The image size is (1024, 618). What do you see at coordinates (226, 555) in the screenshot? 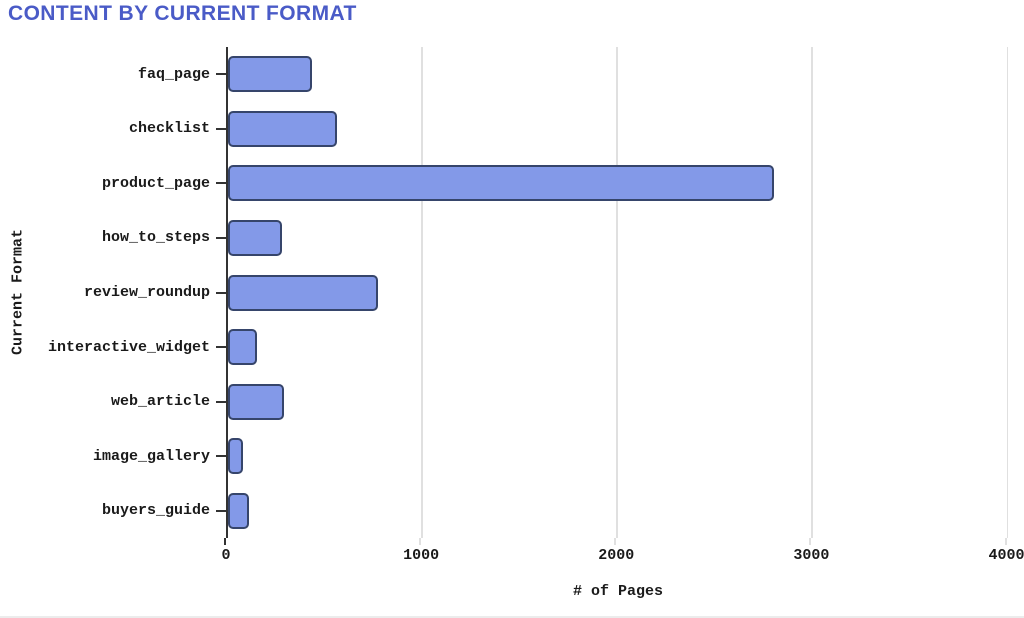
I see `x-tick-label: 0` at bounding box center [226, 555].